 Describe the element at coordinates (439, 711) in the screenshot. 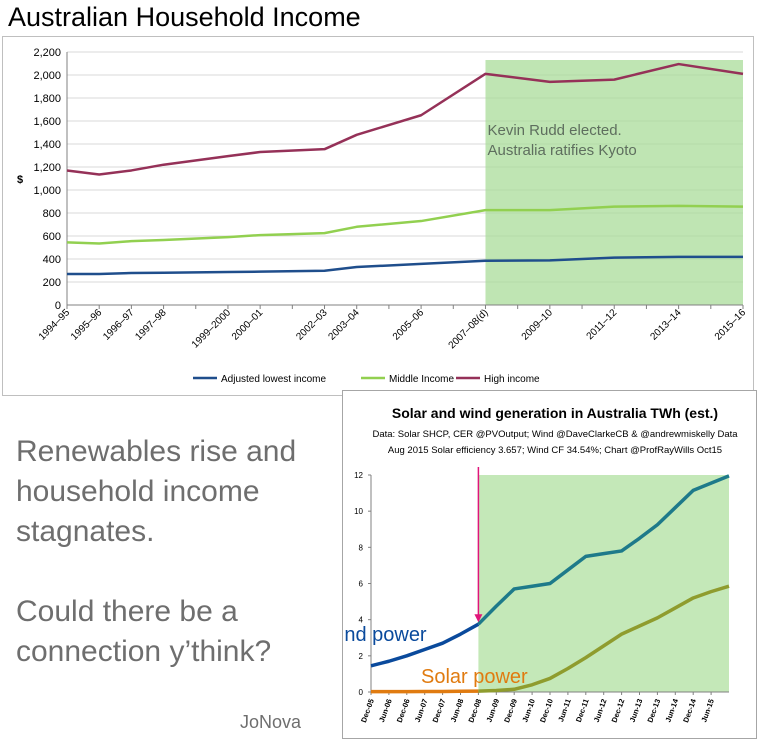

I see `x-tick-label: Dec-07` at that location.